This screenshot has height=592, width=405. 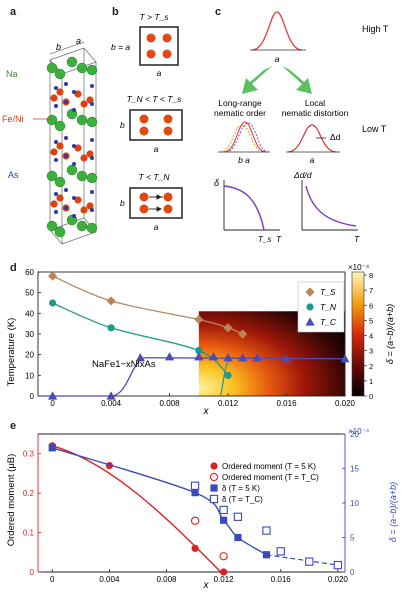 I want to click on colorbar-tick-label: 8, so click(x=371, y=275).